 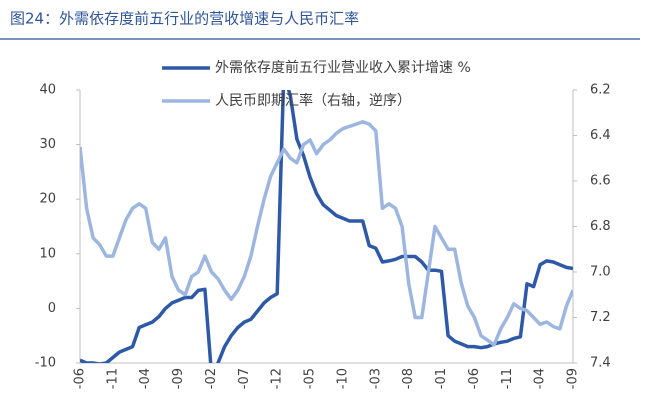 I want to click on x-tick-label: -05, so click(x=310, y=378).